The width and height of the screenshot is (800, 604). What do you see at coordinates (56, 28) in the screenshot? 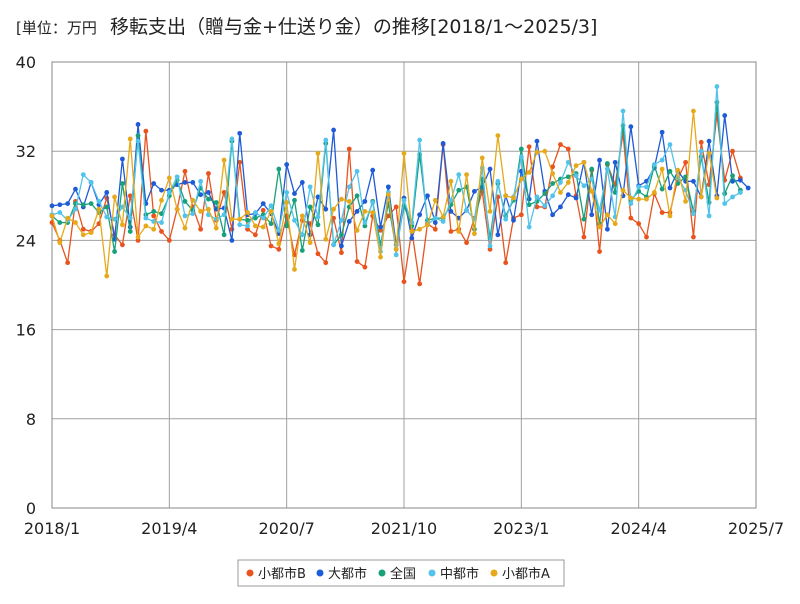
I see `chart-title-unit: [単位：万円` at bounding box center [56, 28].